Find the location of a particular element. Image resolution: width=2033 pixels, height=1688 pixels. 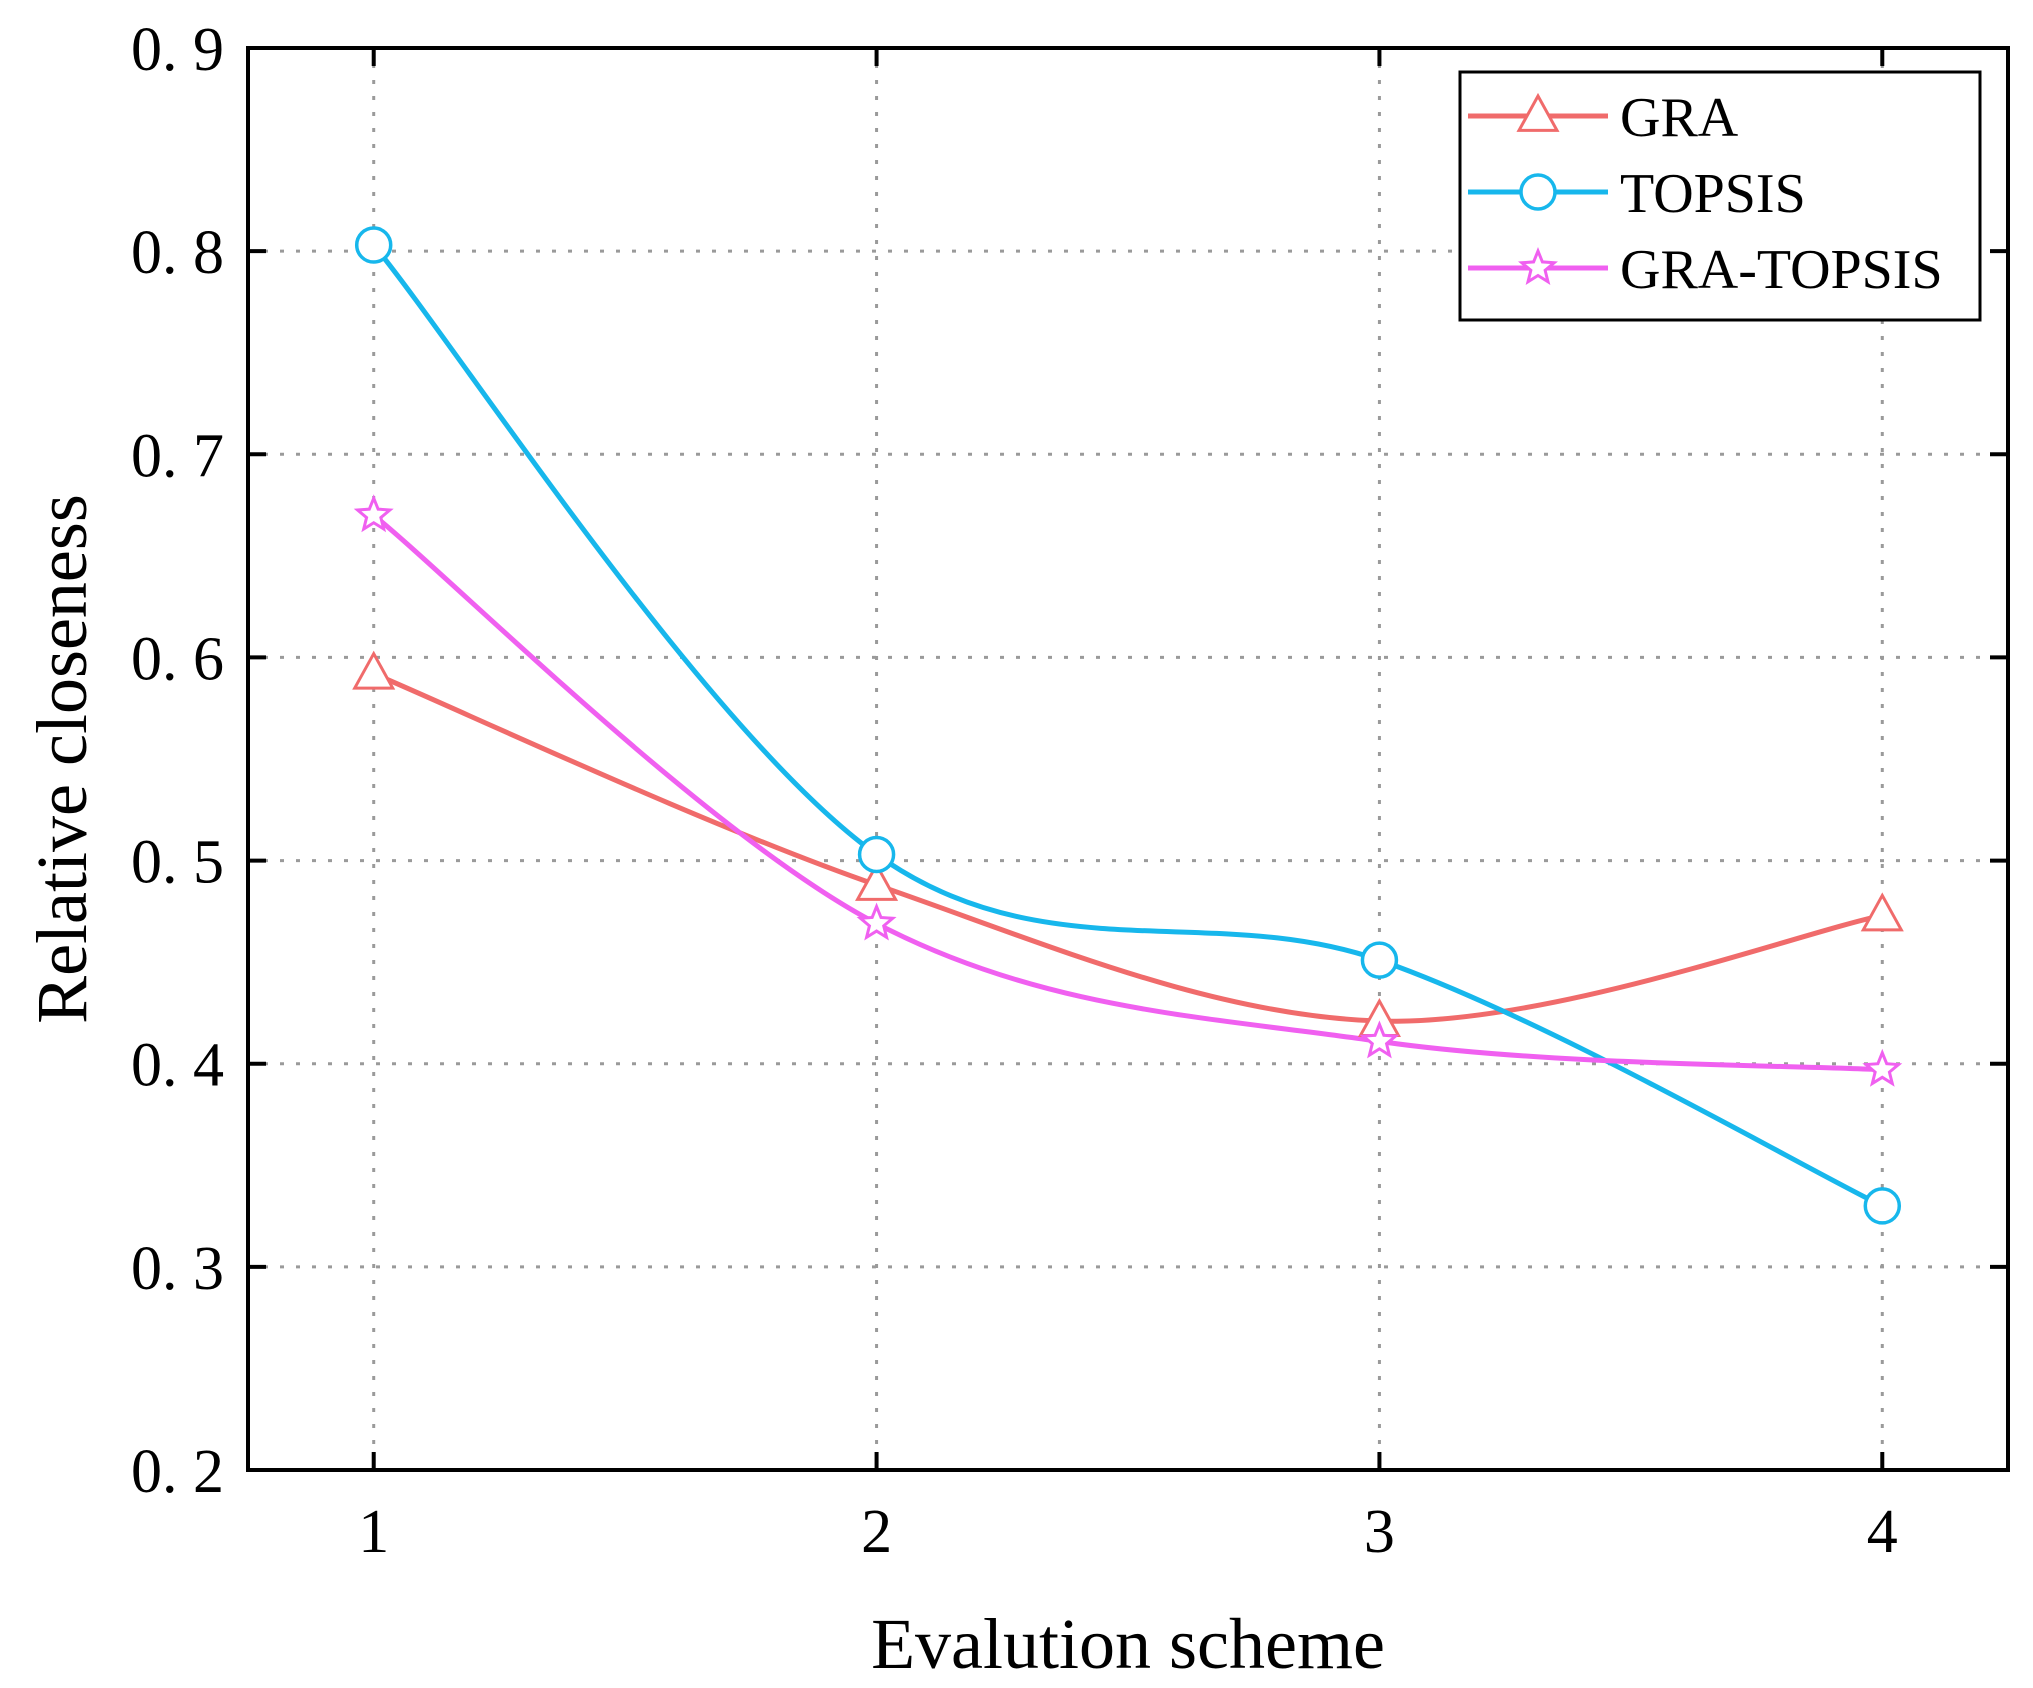

y-tick-label: 0. 5 is located at coordinates (177, 863).